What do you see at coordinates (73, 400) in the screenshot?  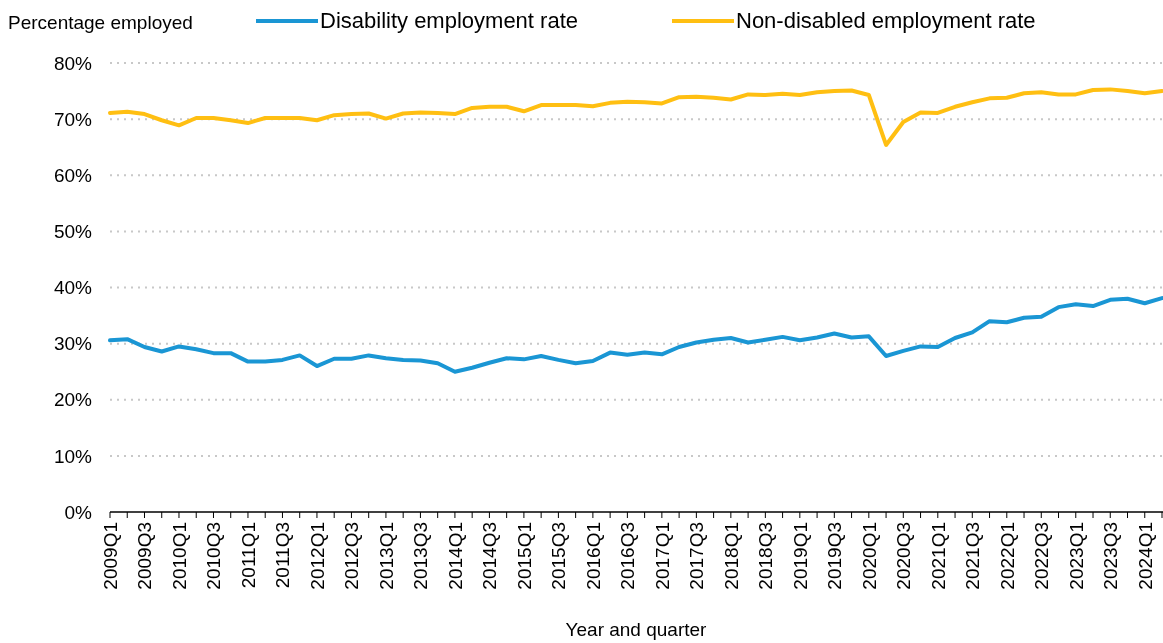 I see `y-tick-label: 20%` at bounding box center [73, 400].